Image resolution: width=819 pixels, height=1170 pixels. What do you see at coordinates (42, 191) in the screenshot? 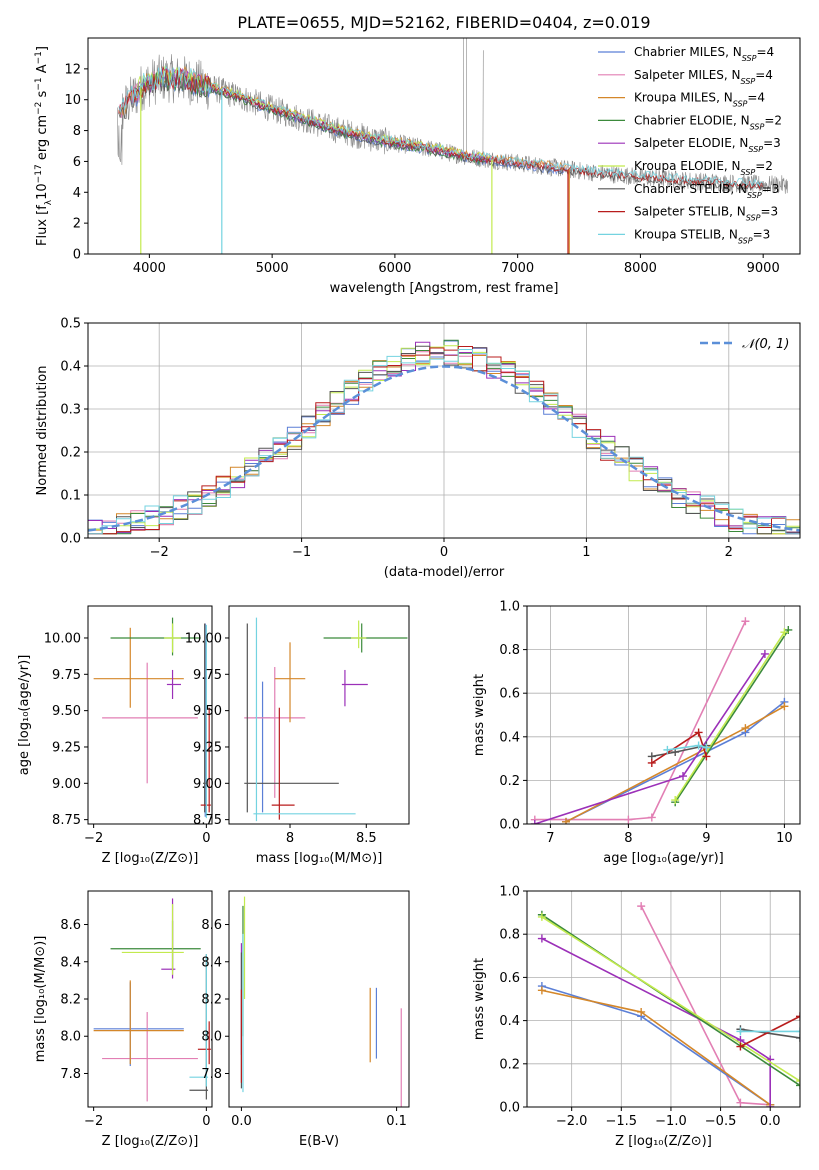
I see `y-axis-label-part: 10` at bounding box center [42, 191].